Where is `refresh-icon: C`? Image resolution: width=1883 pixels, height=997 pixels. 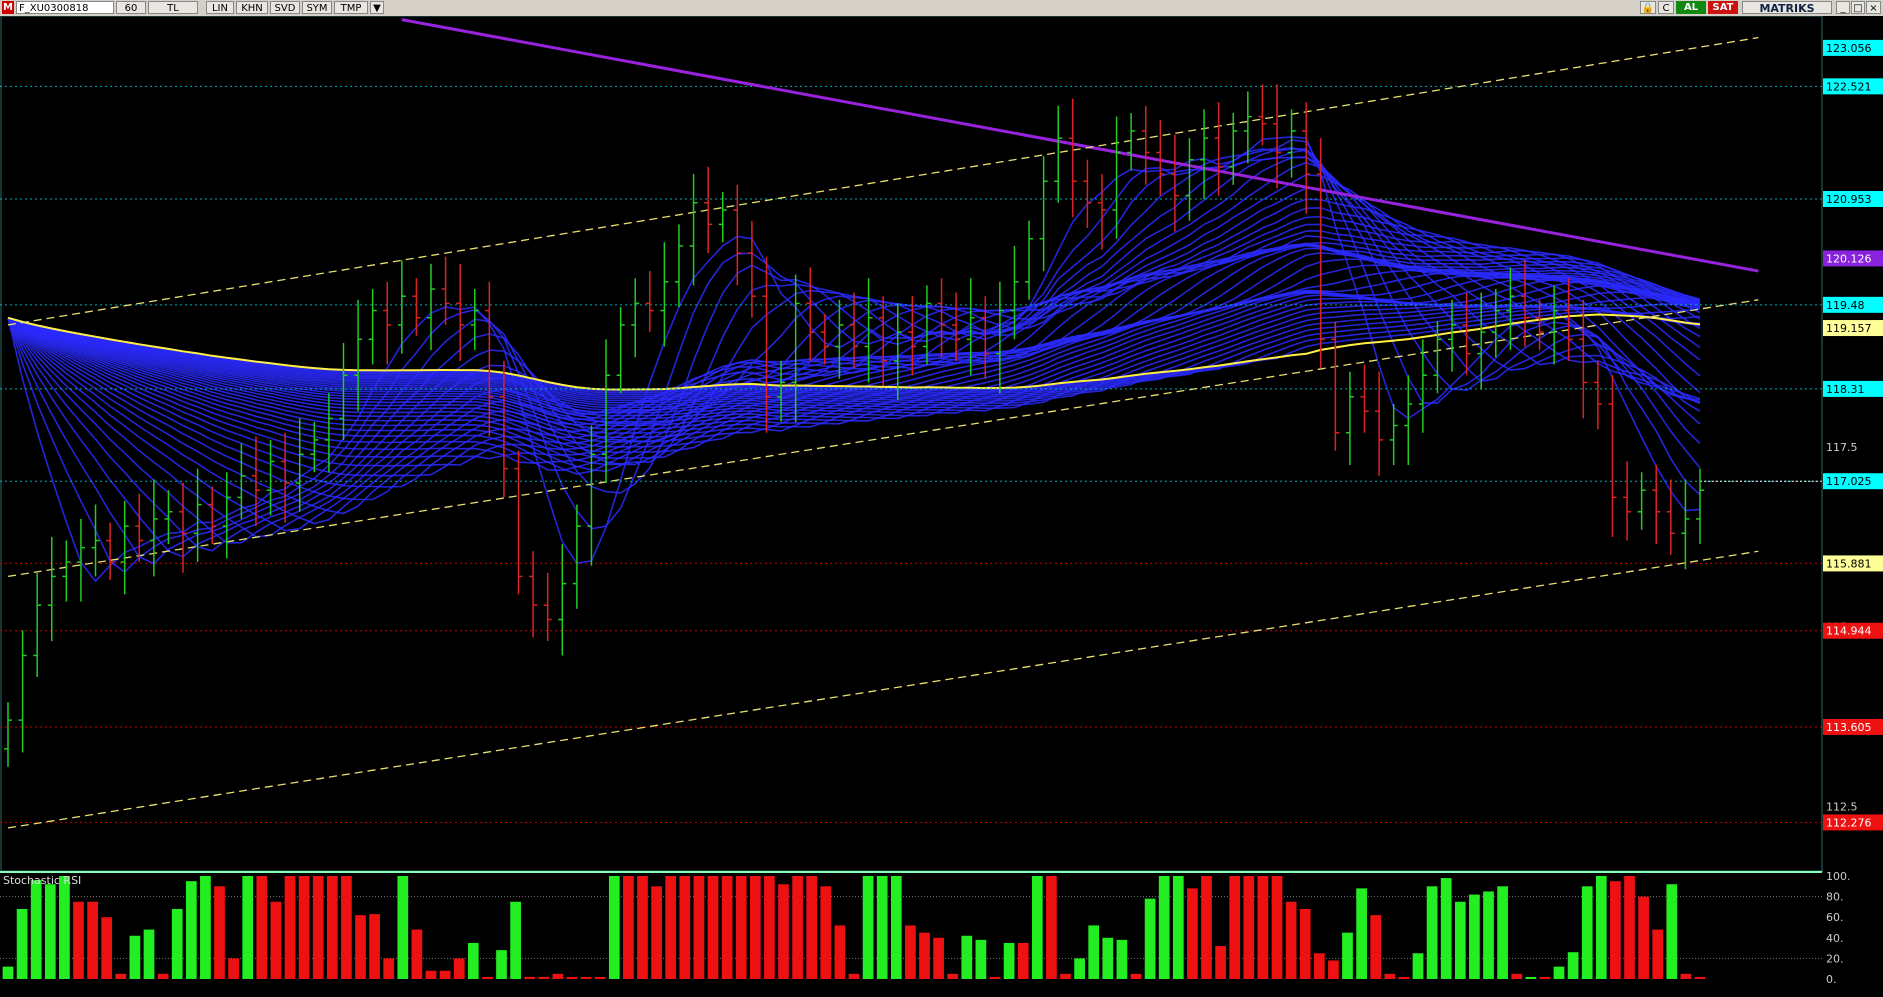
refresh-icon: C is located at coordinates (1666, 7).